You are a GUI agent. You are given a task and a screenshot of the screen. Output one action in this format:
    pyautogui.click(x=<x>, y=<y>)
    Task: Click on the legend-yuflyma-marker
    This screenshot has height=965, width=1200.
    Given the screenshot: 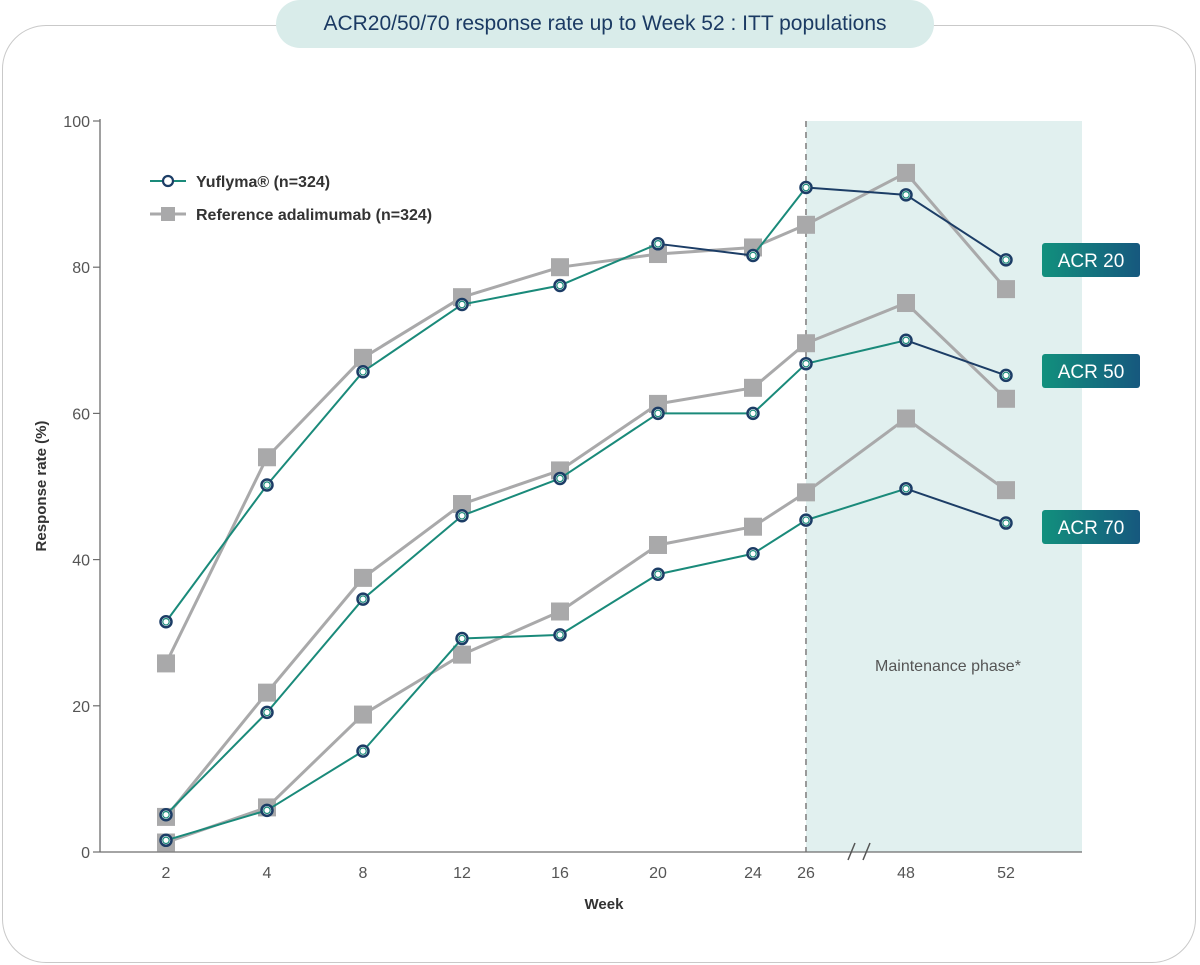 What is the action you would take?
    pyautogui.click(x=168, y=181)
    